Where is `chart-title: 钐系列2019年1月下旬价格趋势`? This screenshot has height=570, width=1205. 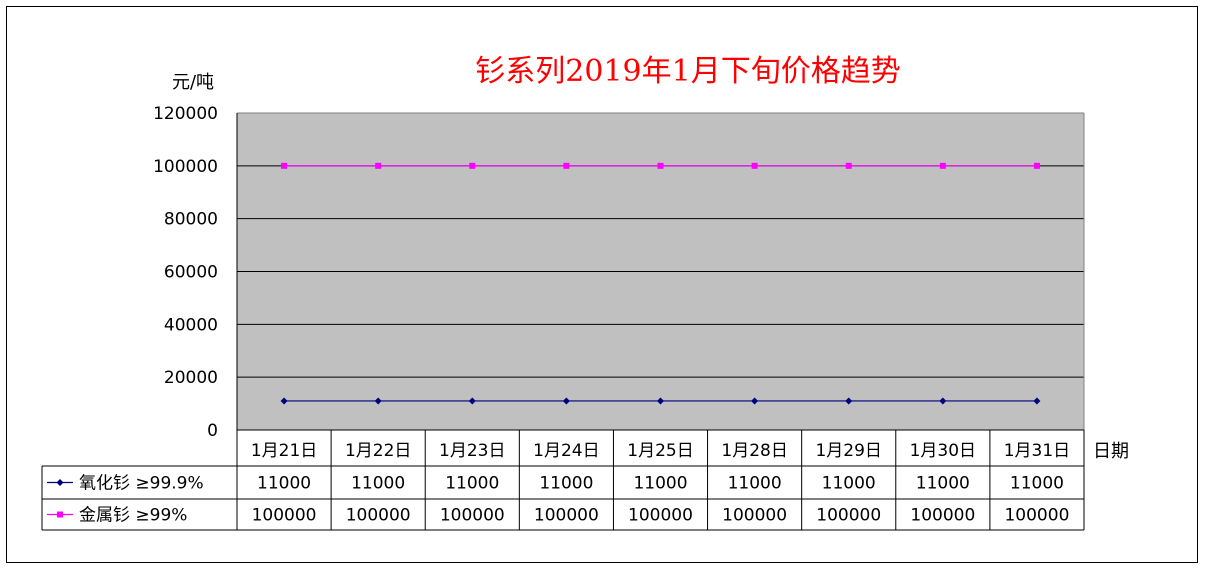 chart-title: 钐系列2019年1月下旬价格趋势 is located at coordinates (687, 71).